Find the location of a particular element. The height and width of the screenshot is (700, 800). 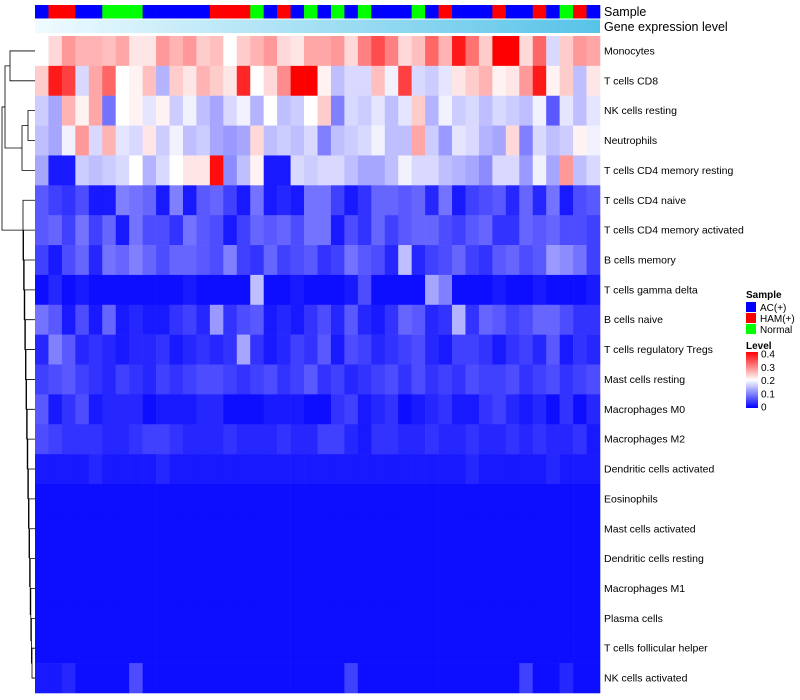

dendrogram-branch is located at coordinates (12, 168).